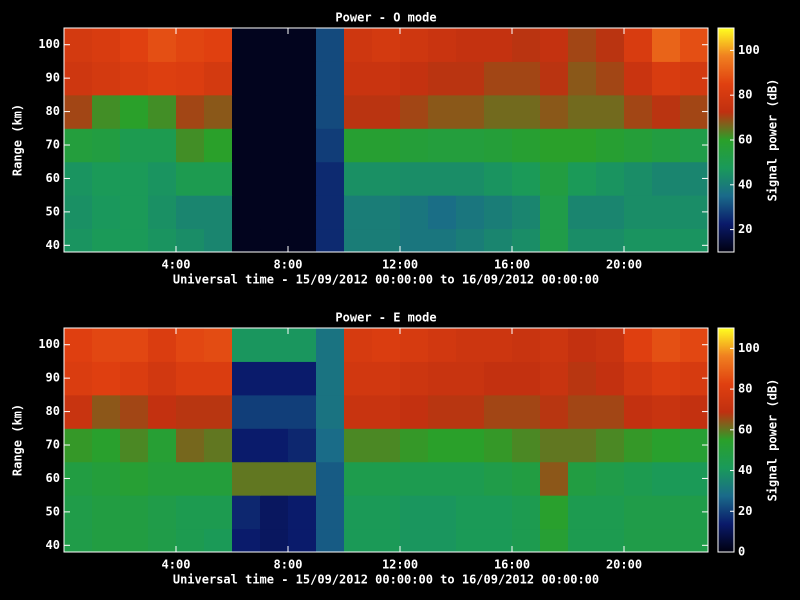  What do you see at coordinates (773, 440) in the screenshot?
I see `colorbar-label: Signal power (dB)` at bounding box center [773, 440].